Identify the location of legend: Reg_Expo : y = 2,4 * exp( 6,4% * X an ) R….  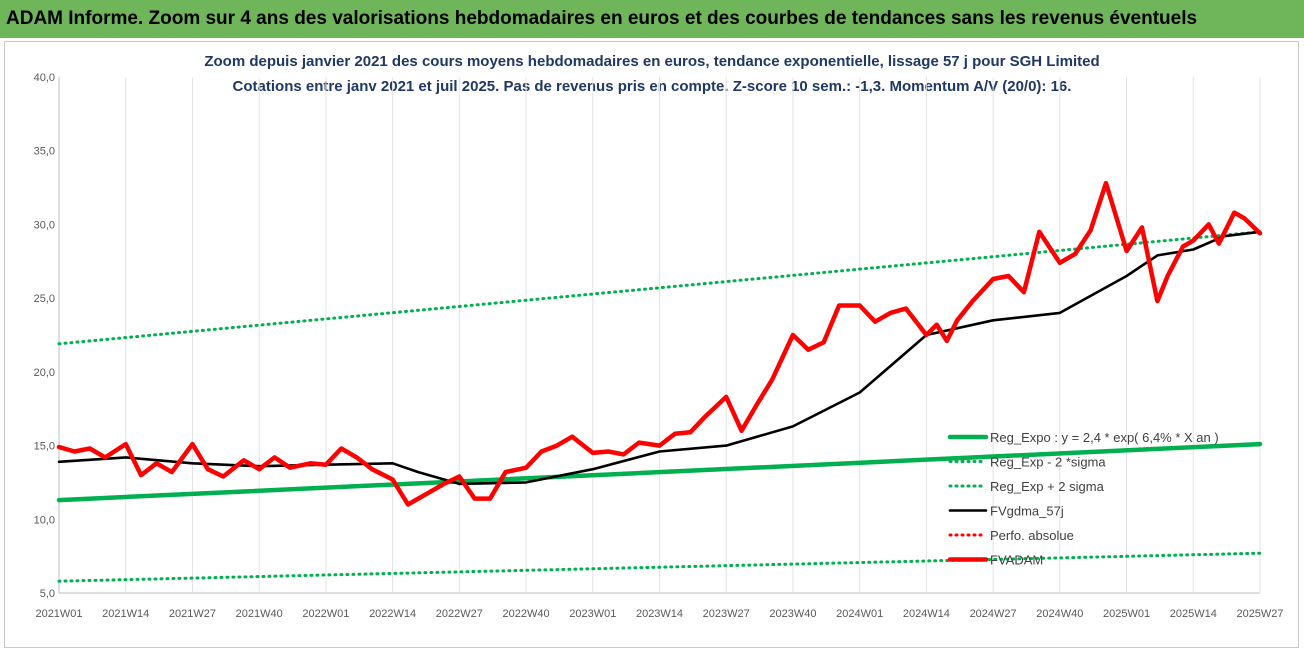
(1083, 499).